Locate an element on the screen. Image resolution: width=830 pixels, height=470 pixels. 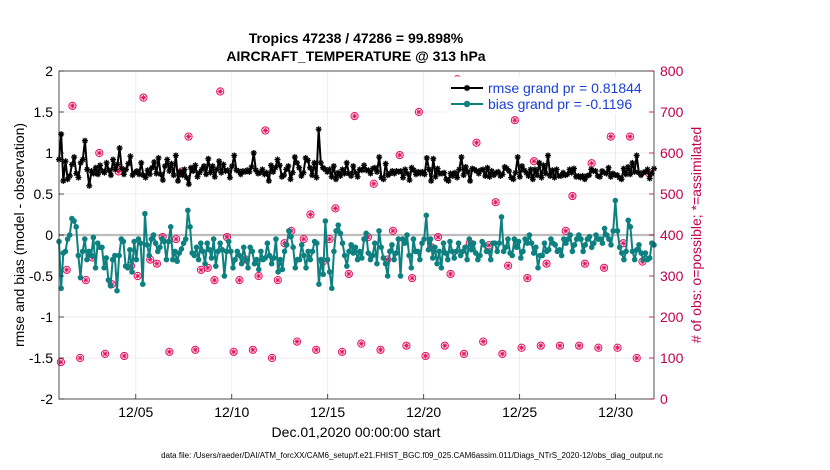
legend-rmse-label: rmse grand pr = 0.81844 is located at coordinates (565, 88).